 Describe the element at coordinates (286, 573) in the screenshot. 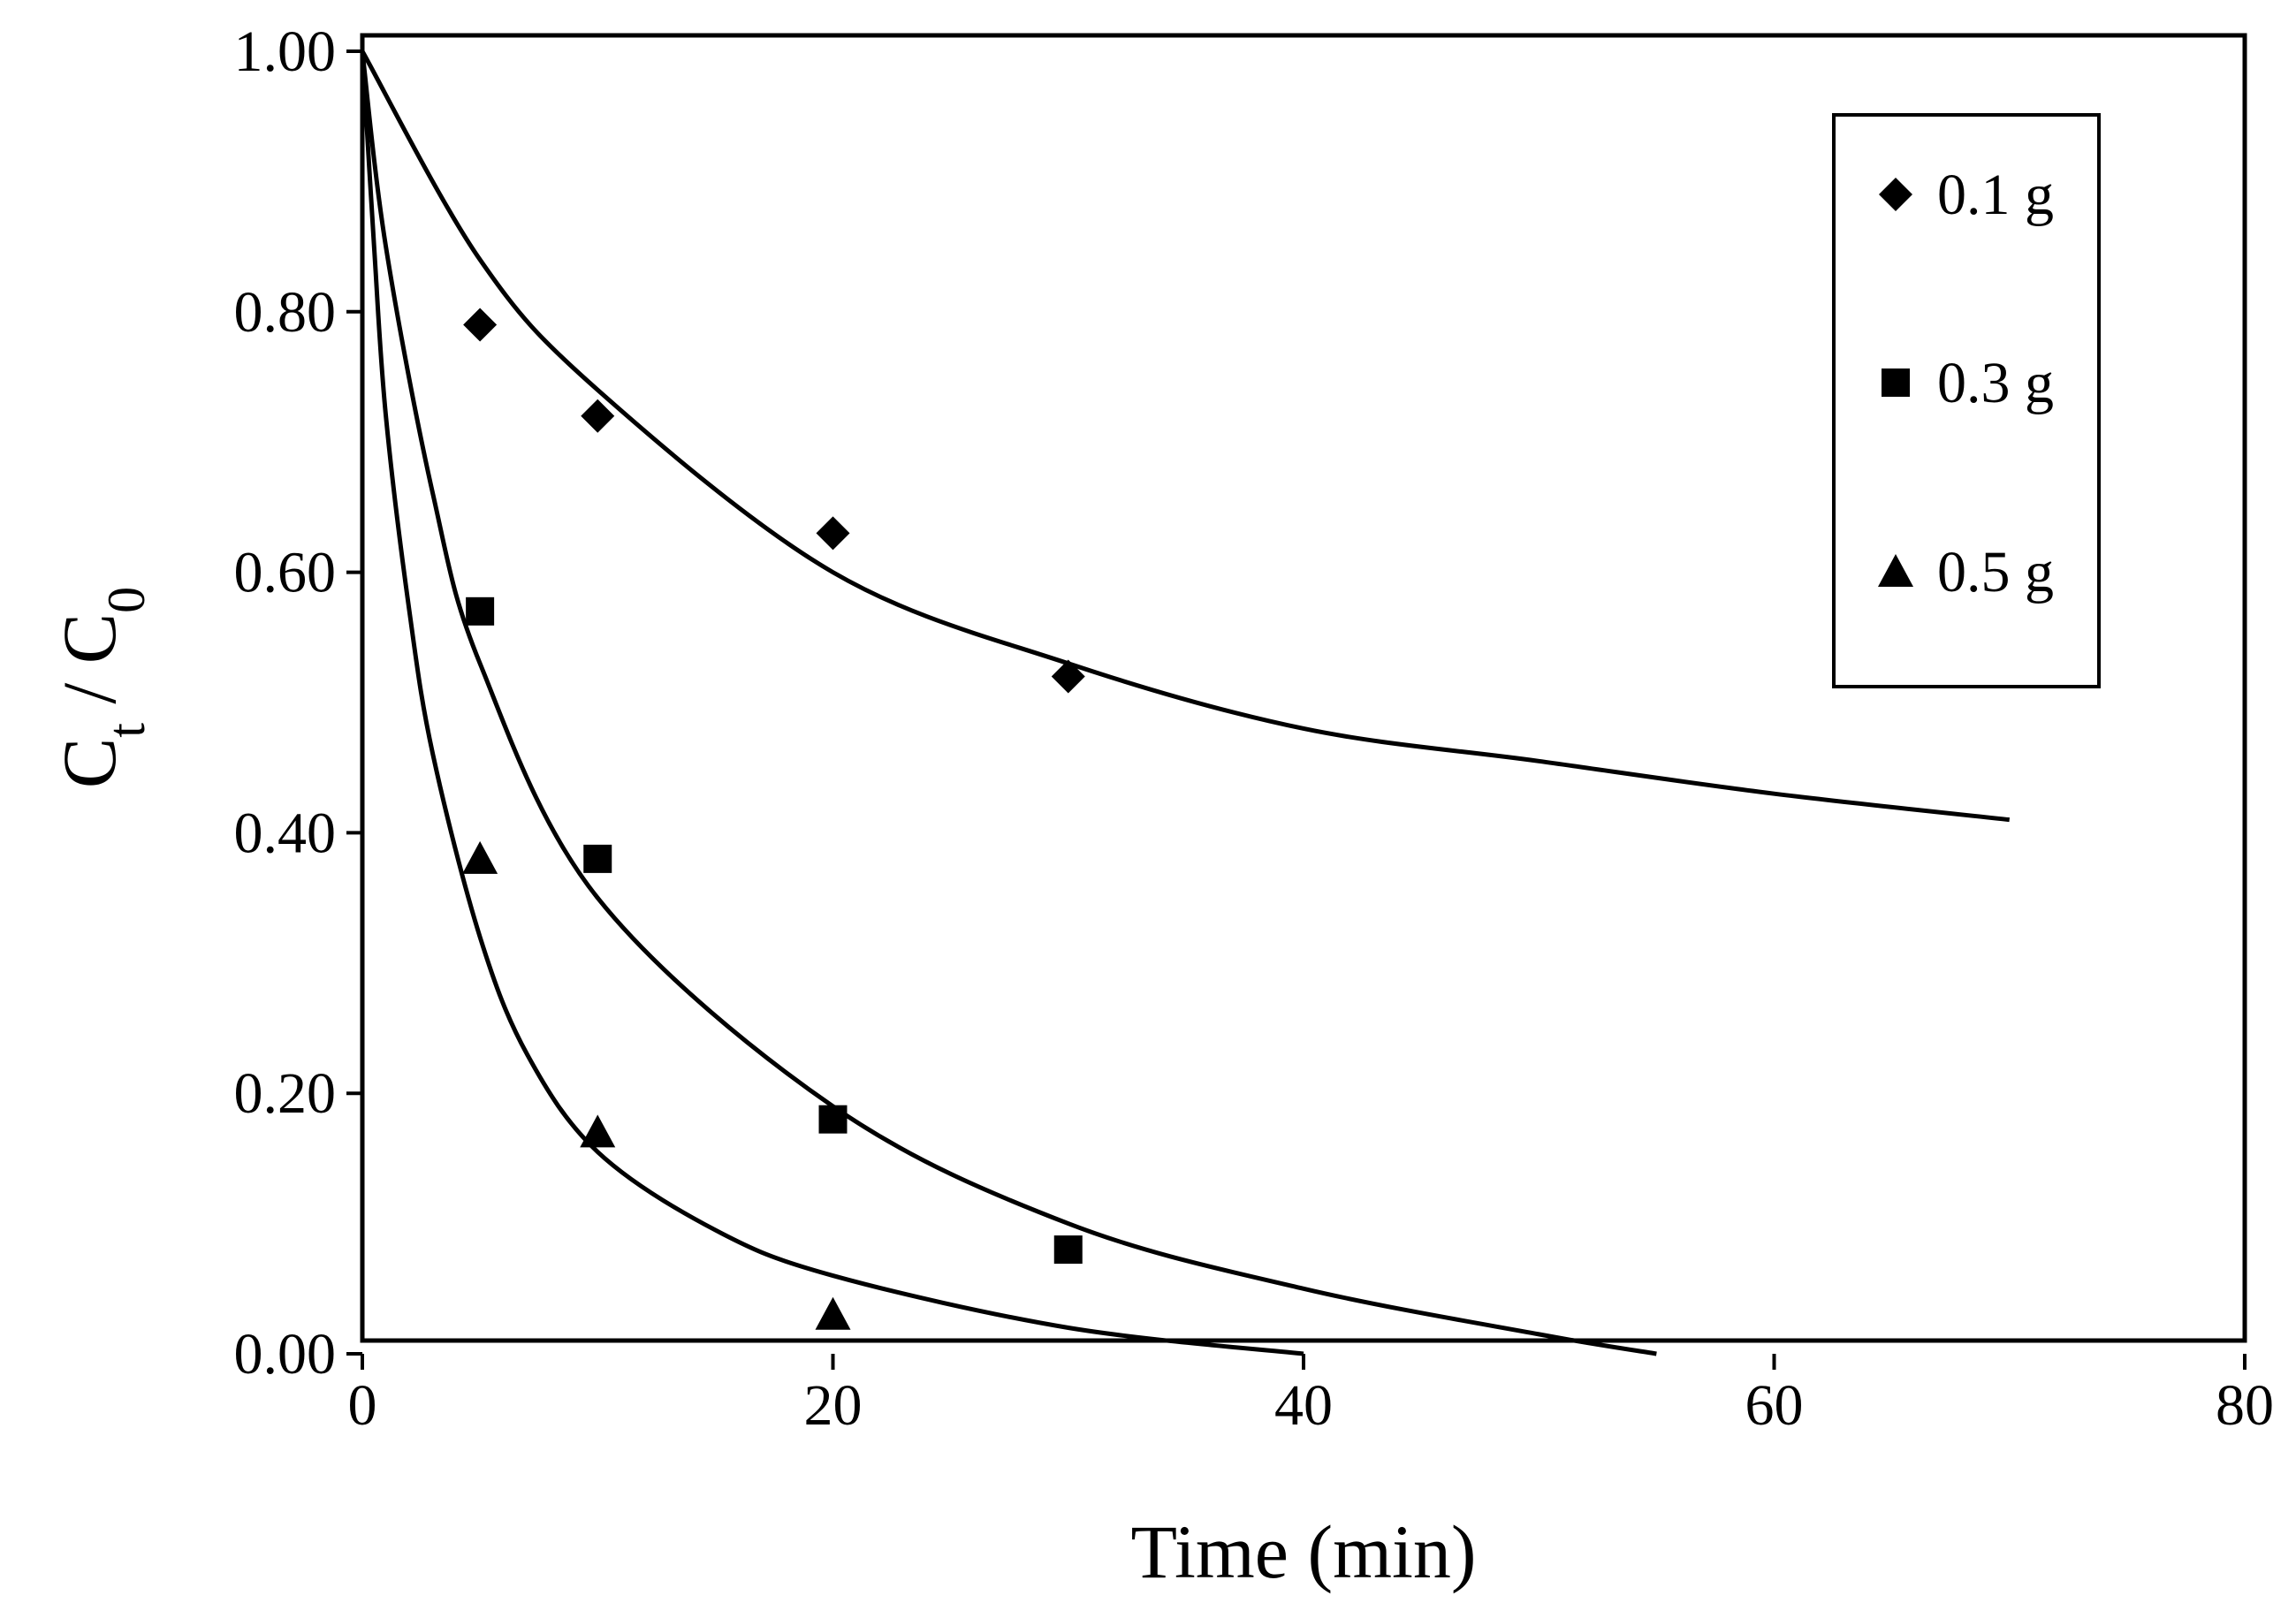

I see `y-tick-label: 0.60` at that location.